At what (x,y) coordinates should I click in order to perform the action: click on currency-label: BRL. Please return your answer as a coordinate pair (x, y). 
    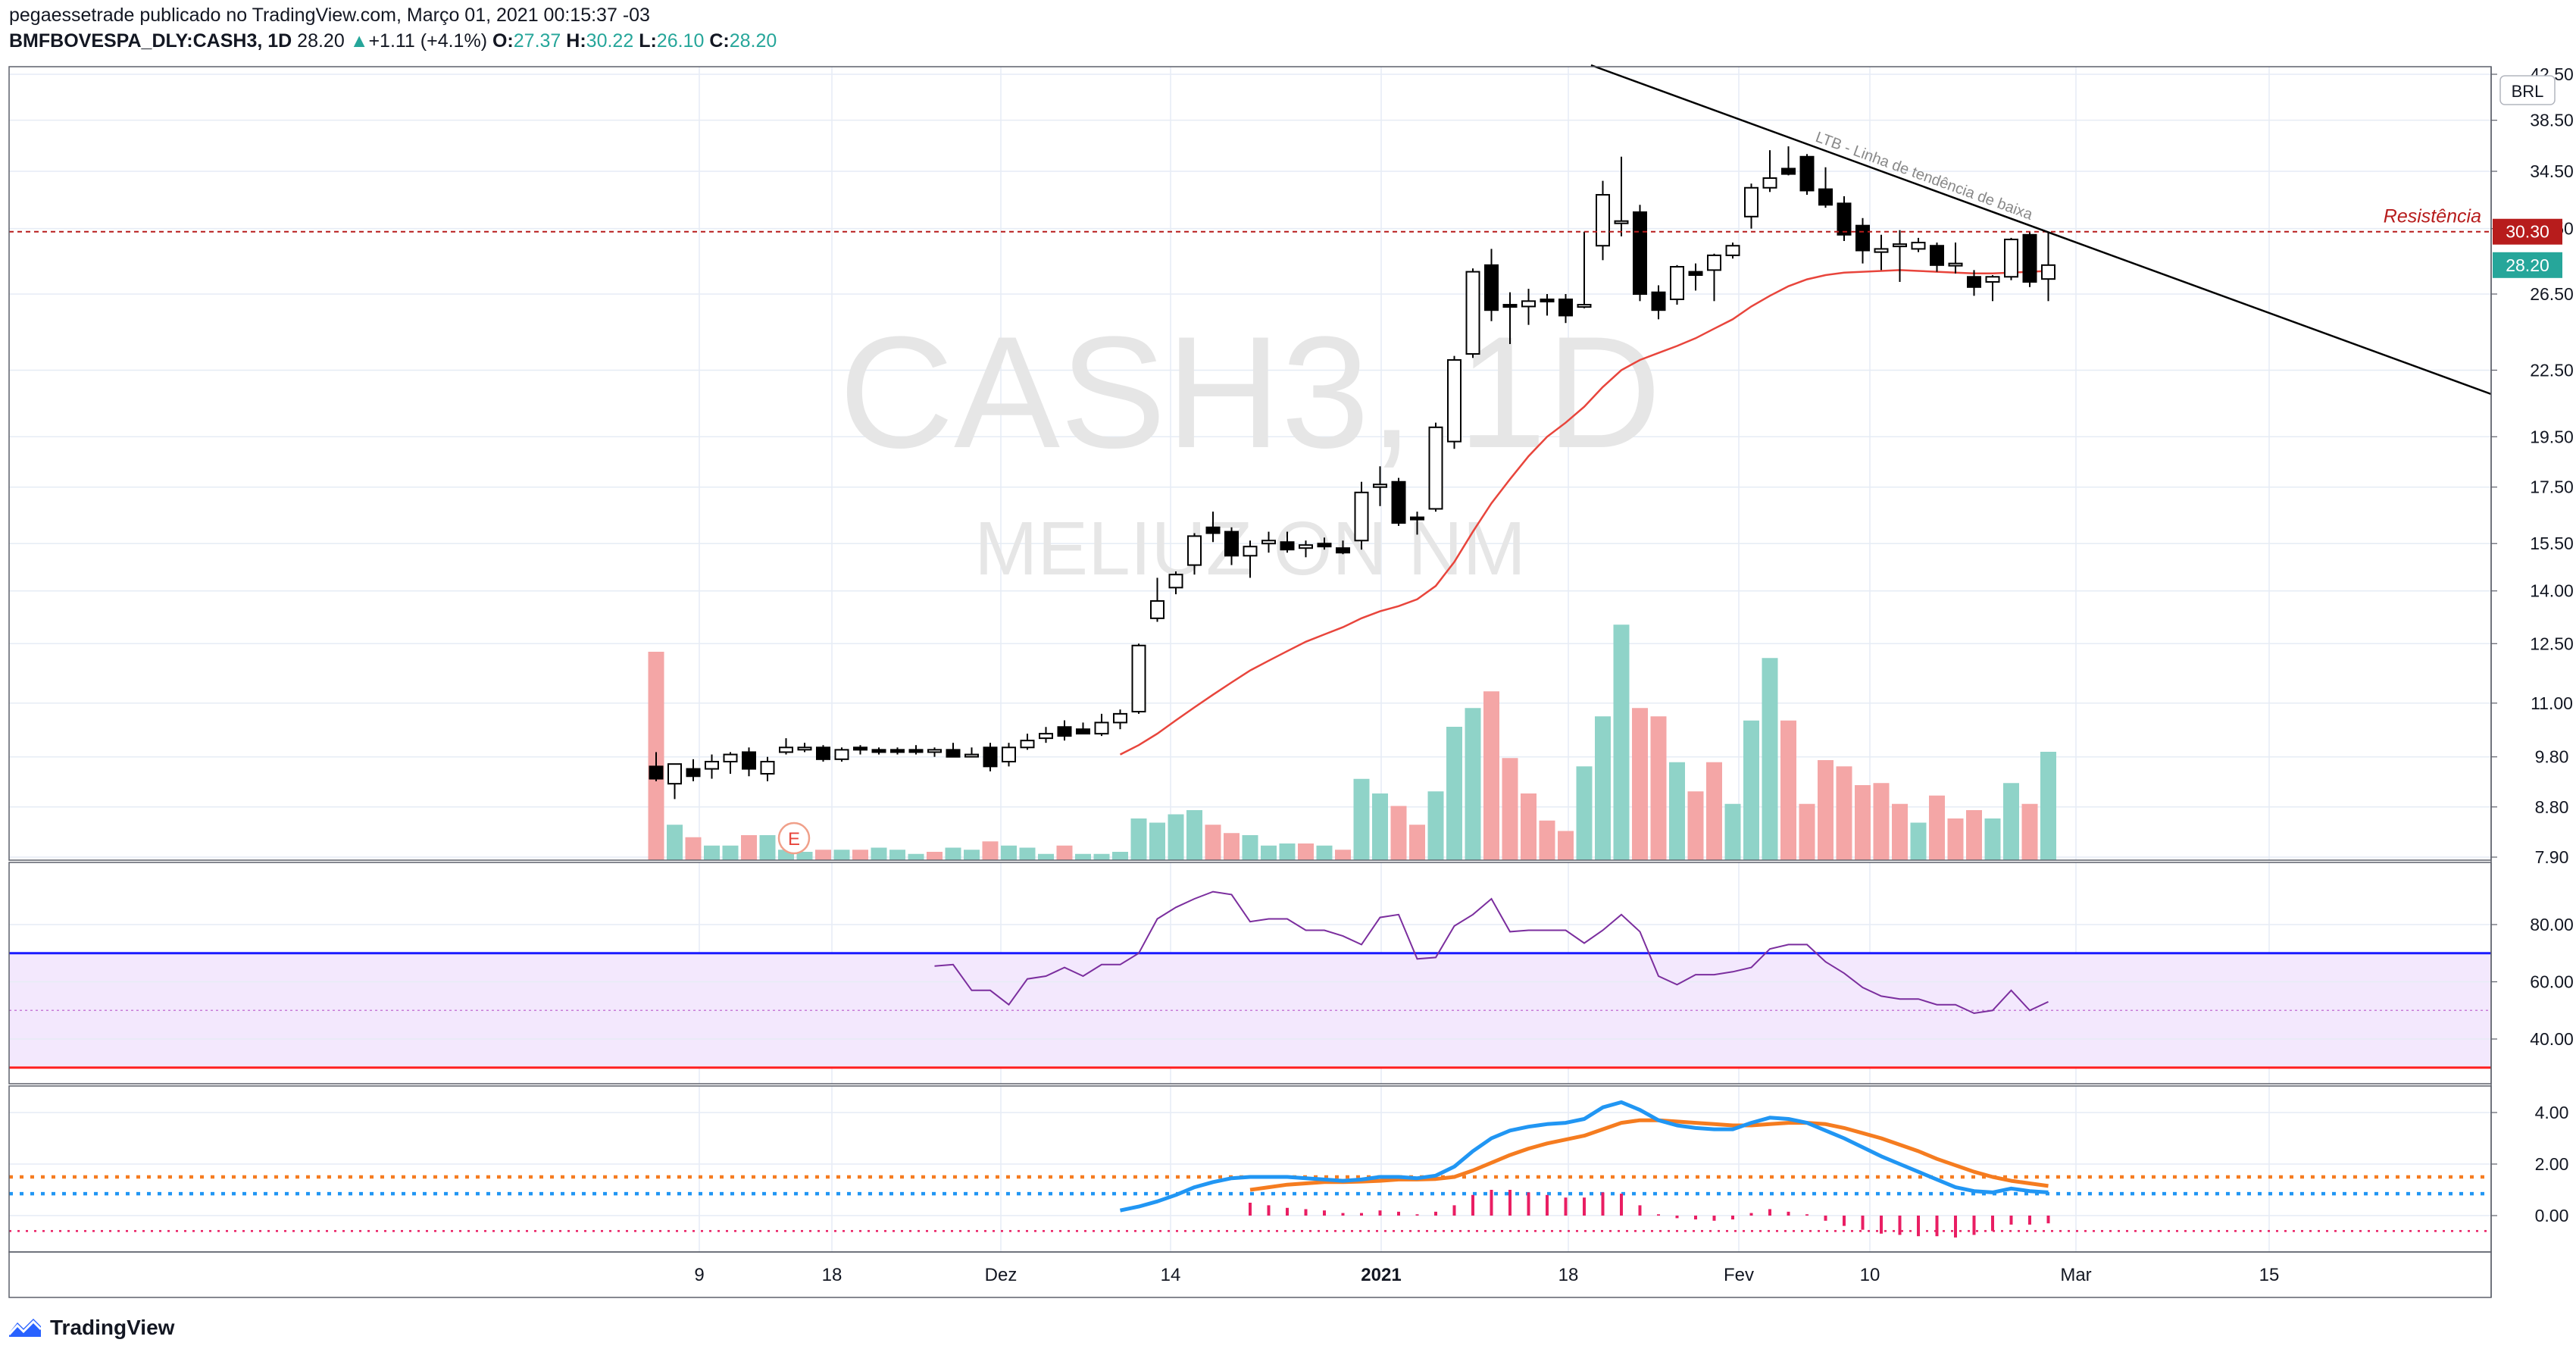
    Looking at the image, I should click on (2528, 91).